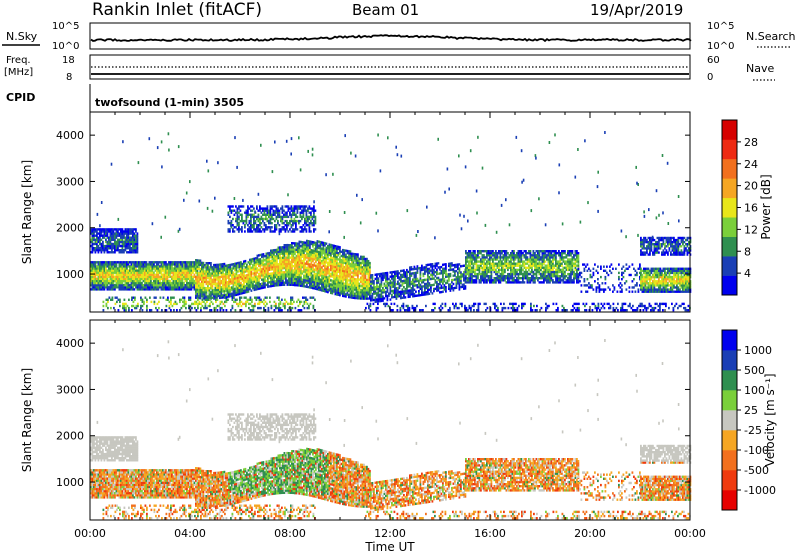 This screenshot has height=554, width=800. I want to click on freq-right-tick-top: 60, so click(713, 60).